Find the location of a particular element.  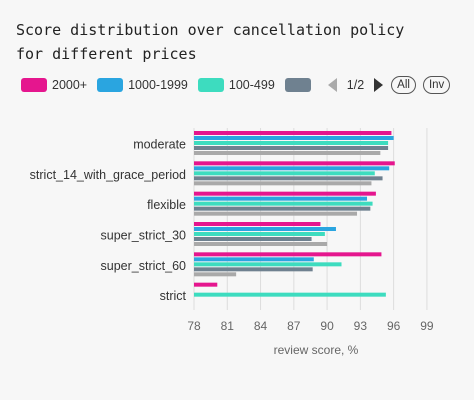

x-tick-label: 93 is located at coordinates (361, 326).